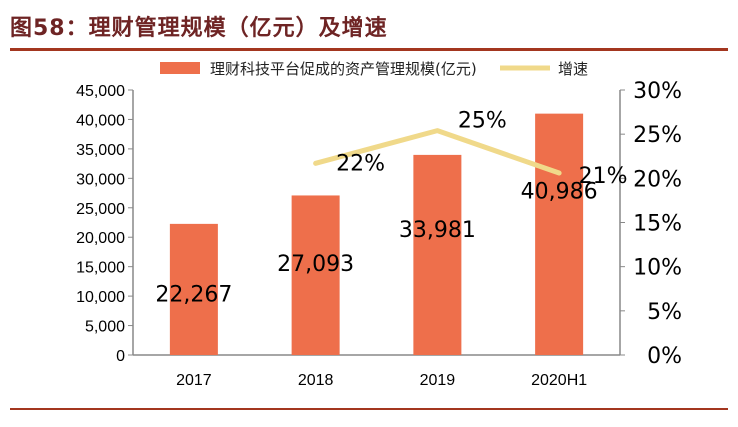 The height and width of the screenshot is (427, 738). I want to click on bar-2020H1, so click(559, 234).